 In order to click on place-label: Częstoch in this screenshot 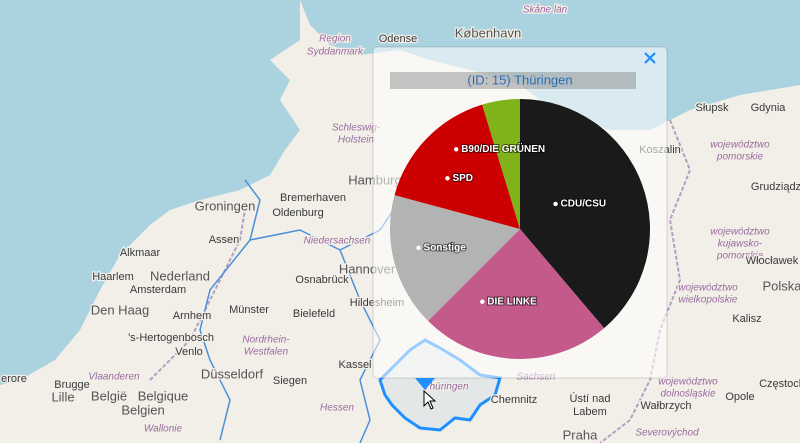, I will do `click(779, 384)`.